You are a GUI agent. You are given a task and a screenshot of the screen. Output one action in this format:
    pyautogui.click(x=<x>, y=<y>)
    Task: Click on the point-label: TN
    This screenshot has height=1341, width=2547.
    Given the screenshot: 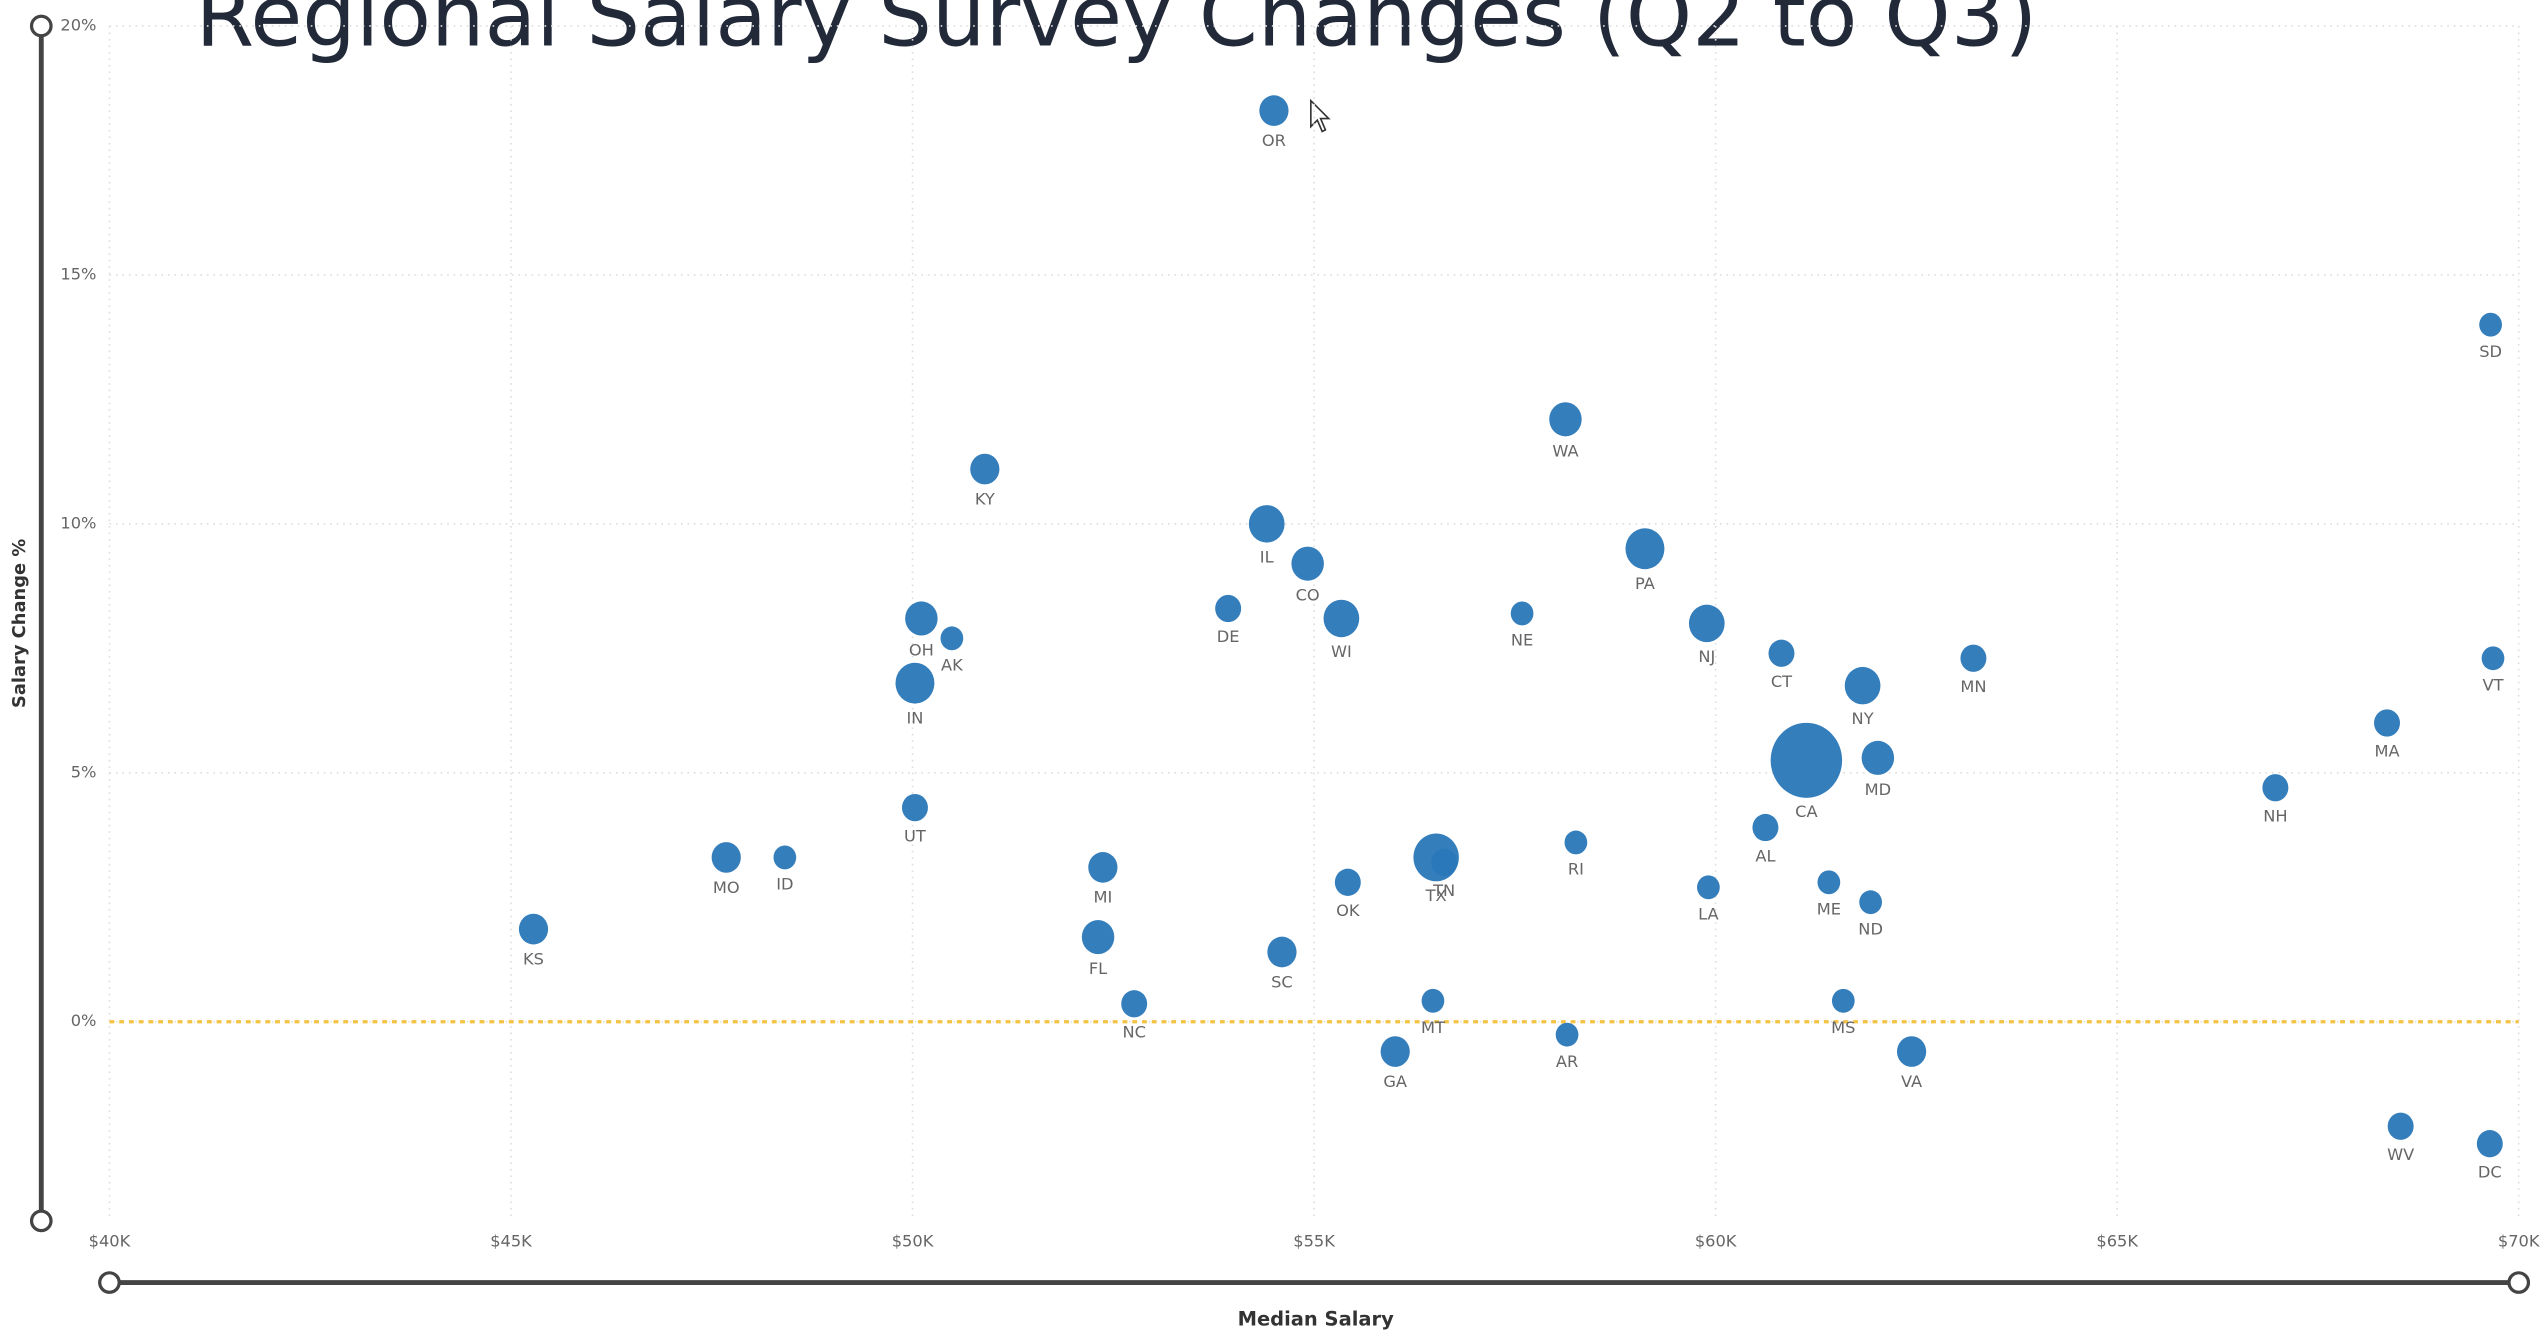 What is the action you would take?
    pyautogui.click(x=1443, y=890)
    